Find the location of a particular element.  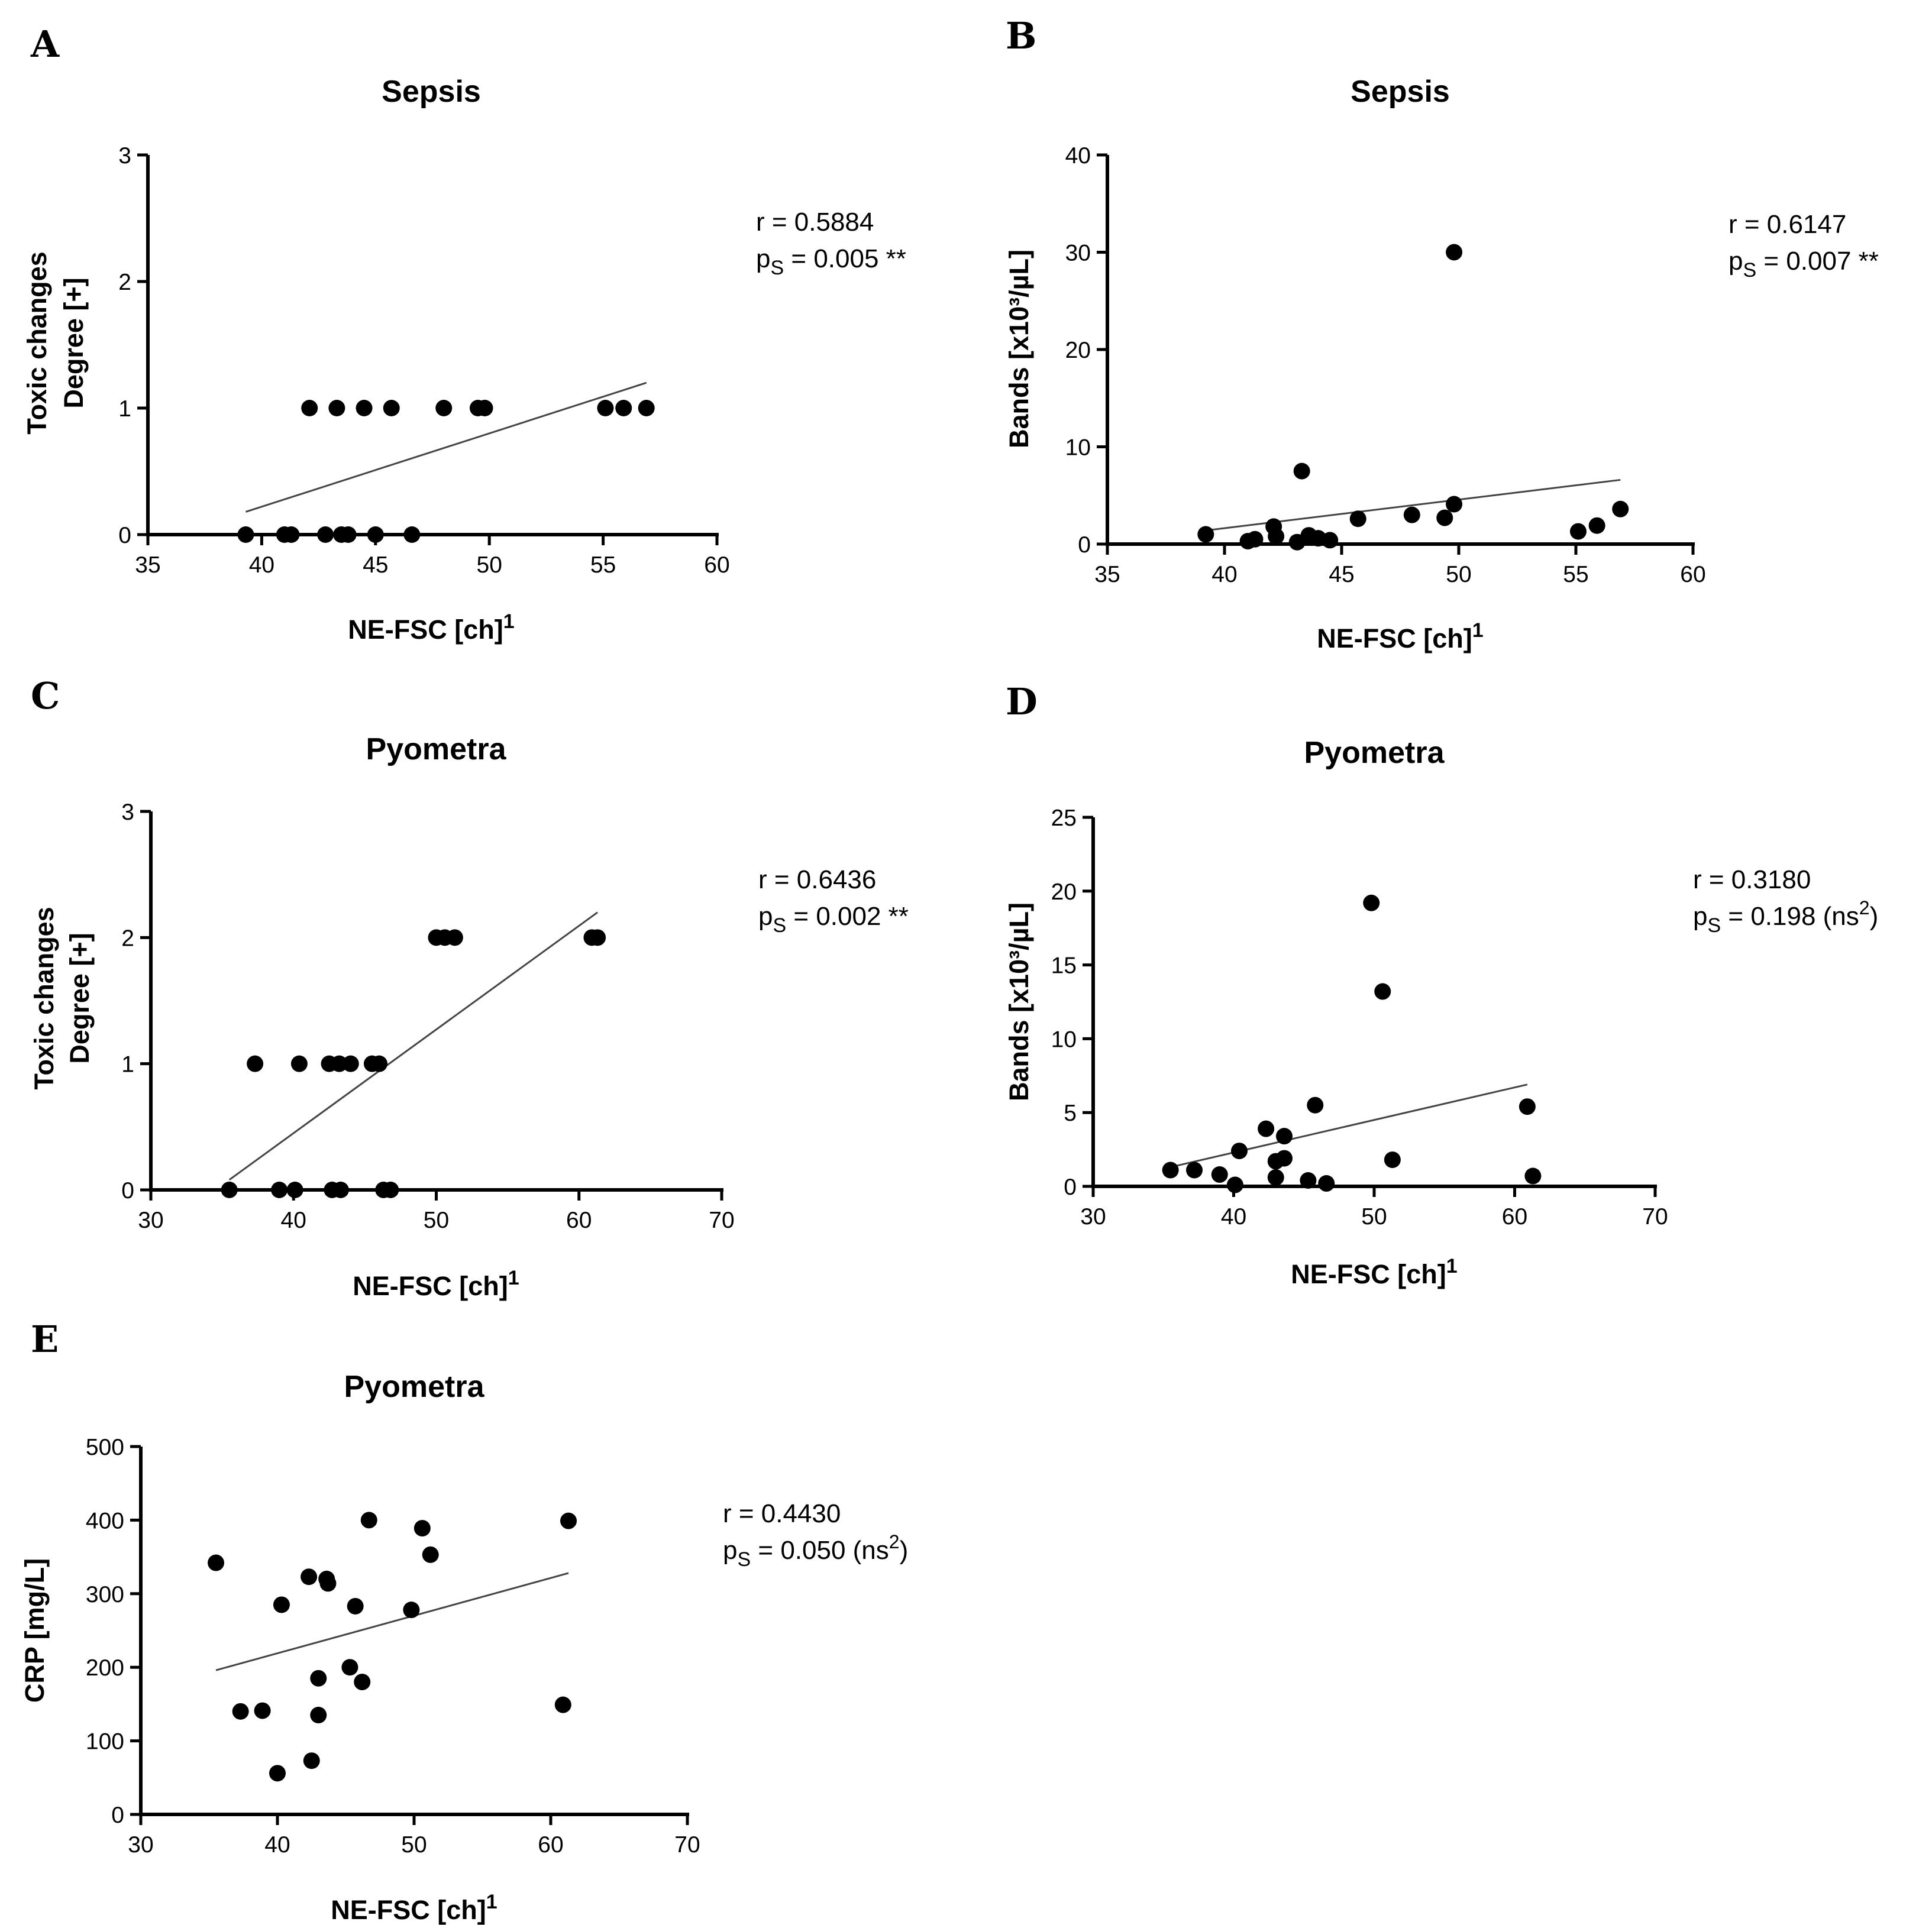

y-axis-label-d: Bands [x10³/µL] is located at coordinates (1019, 1002).